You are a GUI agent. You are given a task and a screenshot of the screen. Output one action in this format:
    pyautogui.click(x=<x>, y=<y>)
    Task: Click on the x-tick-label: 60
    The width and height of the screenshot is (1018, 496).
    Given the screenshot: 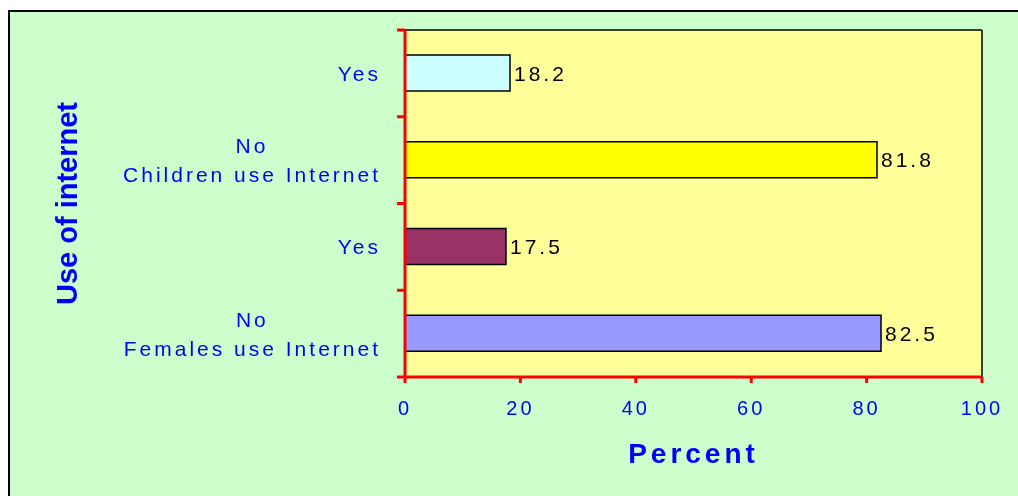 What is the action you would take?
    pyautogui.click(x=751, y=407)
    